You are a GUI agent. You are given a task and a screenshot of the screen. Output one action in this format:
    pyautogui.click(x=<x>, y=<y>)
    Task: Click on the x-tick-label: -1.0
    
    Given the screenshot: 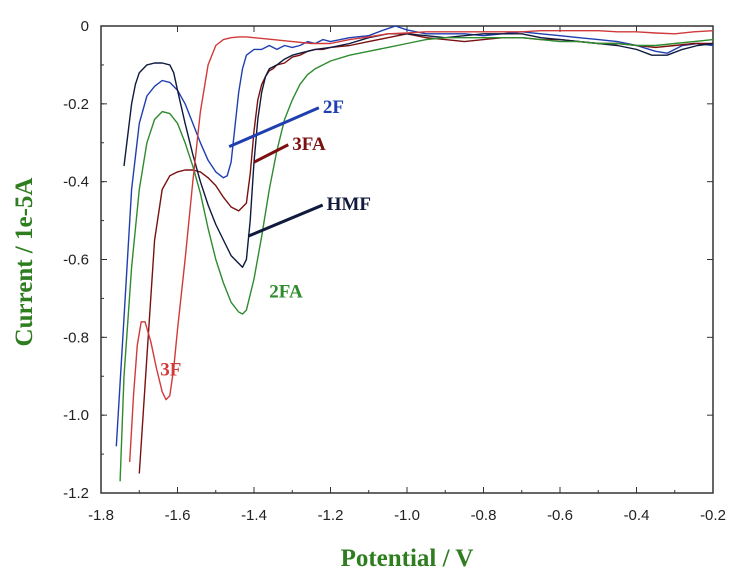 What is the action you would take?
    pyautogui.click(x=407, y=515)
    